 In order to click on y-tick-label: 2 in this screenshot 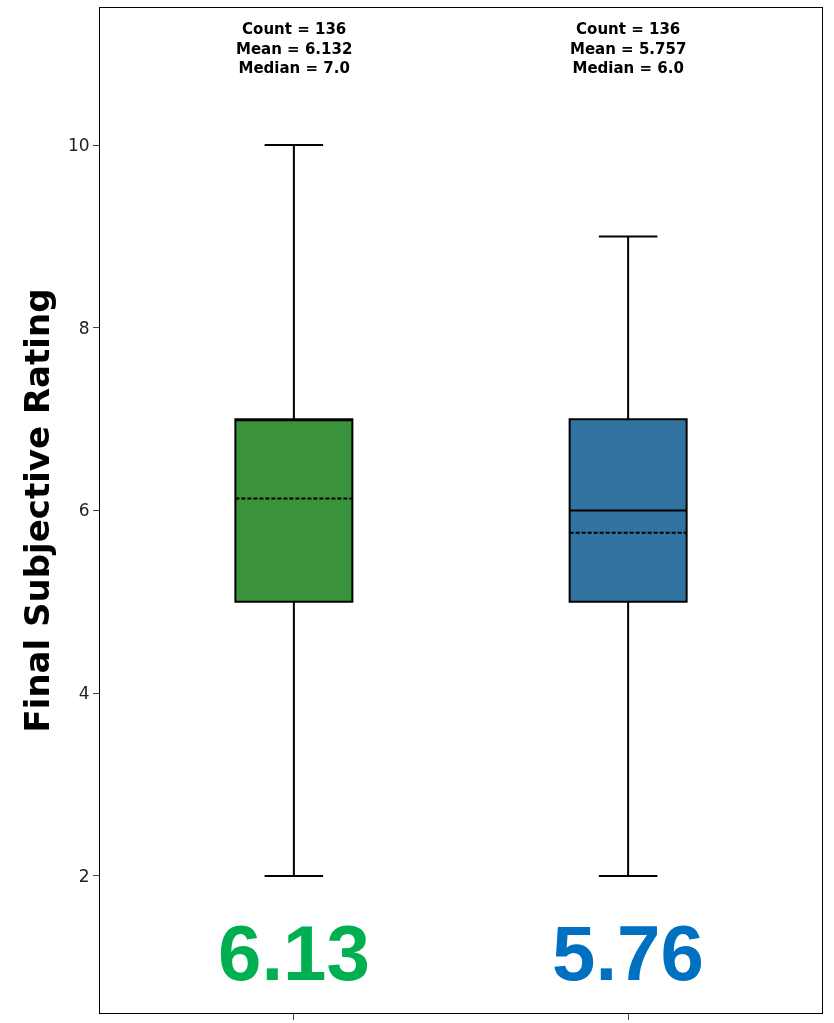, I will do `click(84, 875)`.